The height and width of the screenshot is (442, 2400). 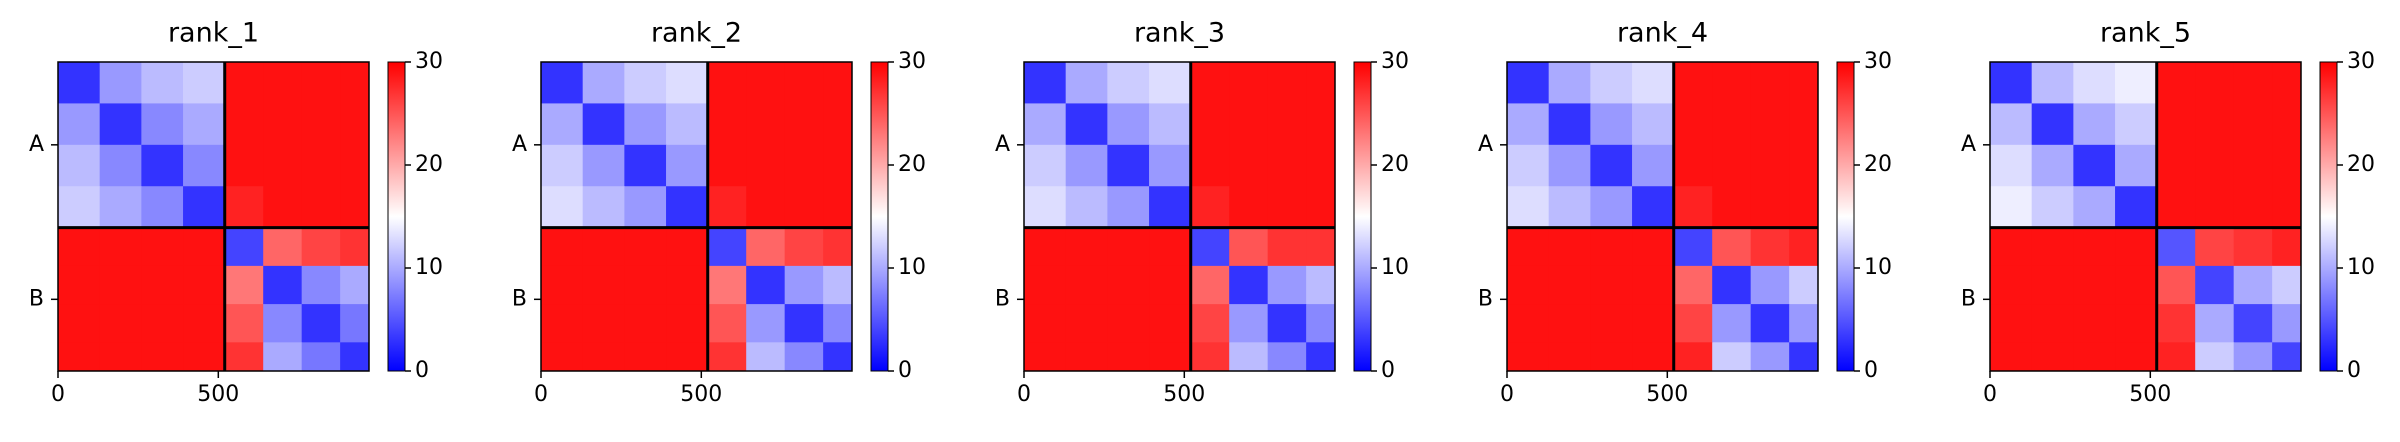 What do you see at coordinates (1362, 216) in the screenshot?
I see `colorbar` at bounding box center [1362, 216].